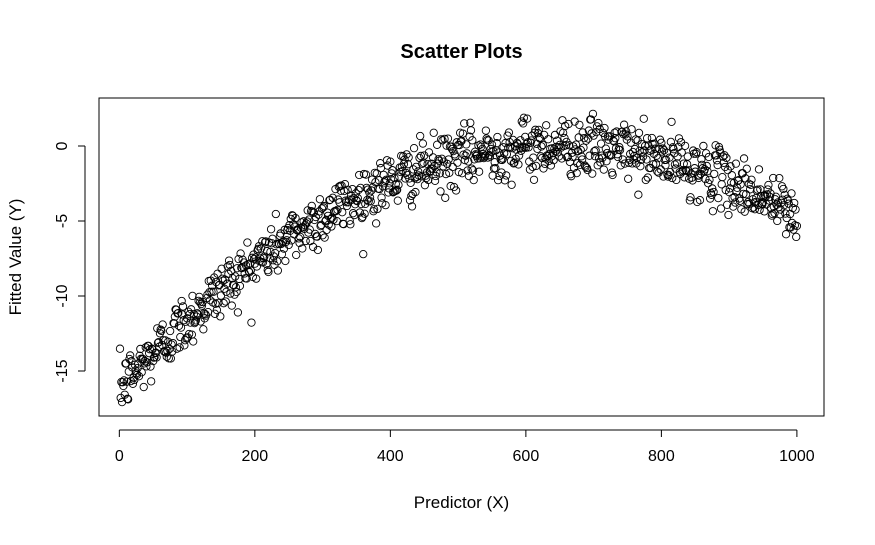 The width and height of the screenshot is (875, 545). I want to click on y-tick-label: -5, so click(62, 221).